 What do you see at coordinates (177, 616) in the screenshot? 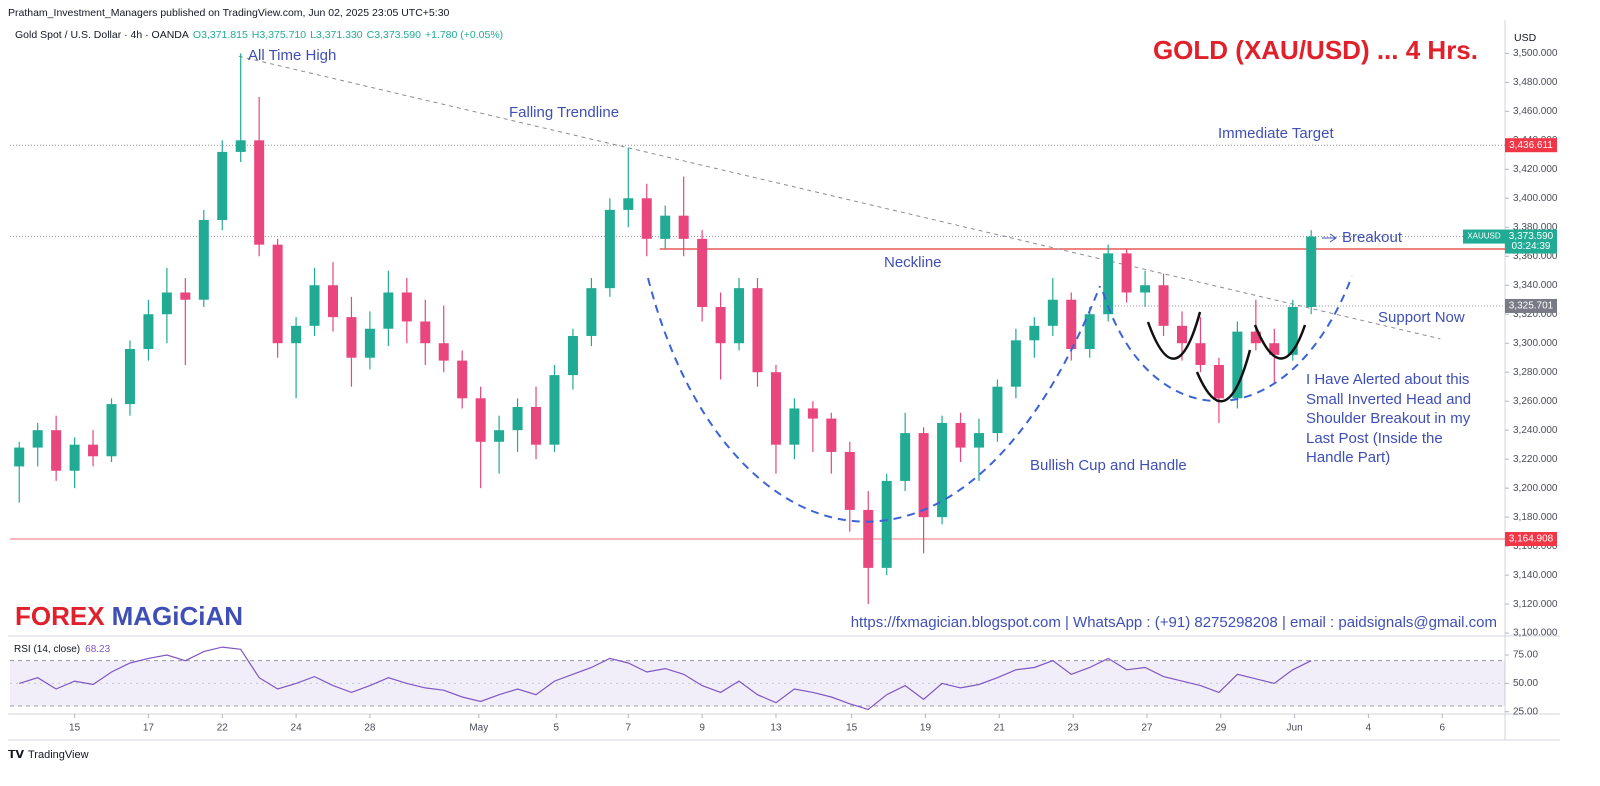
I see `brand-magician: MAGiCiAN` at bounding box center [177, 616].